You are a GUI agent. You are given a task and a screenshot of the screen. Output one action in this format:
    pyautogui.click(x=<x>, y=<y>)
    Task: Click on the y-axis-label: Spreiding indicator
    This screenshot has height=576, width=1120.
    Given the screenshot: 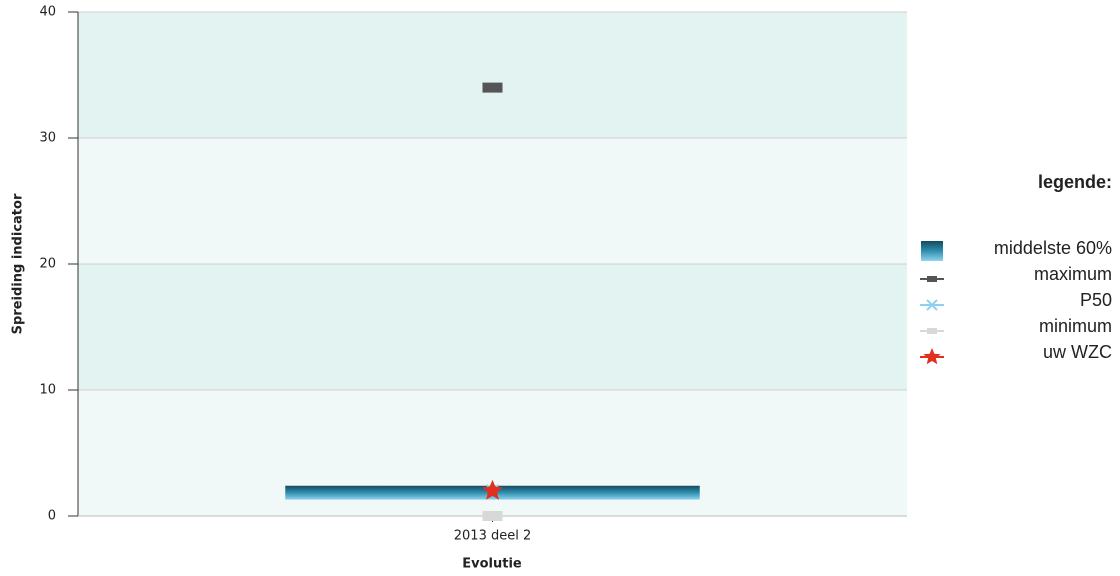 What is the action you would take?
    pyautogui.click(x=18, y=263)
    